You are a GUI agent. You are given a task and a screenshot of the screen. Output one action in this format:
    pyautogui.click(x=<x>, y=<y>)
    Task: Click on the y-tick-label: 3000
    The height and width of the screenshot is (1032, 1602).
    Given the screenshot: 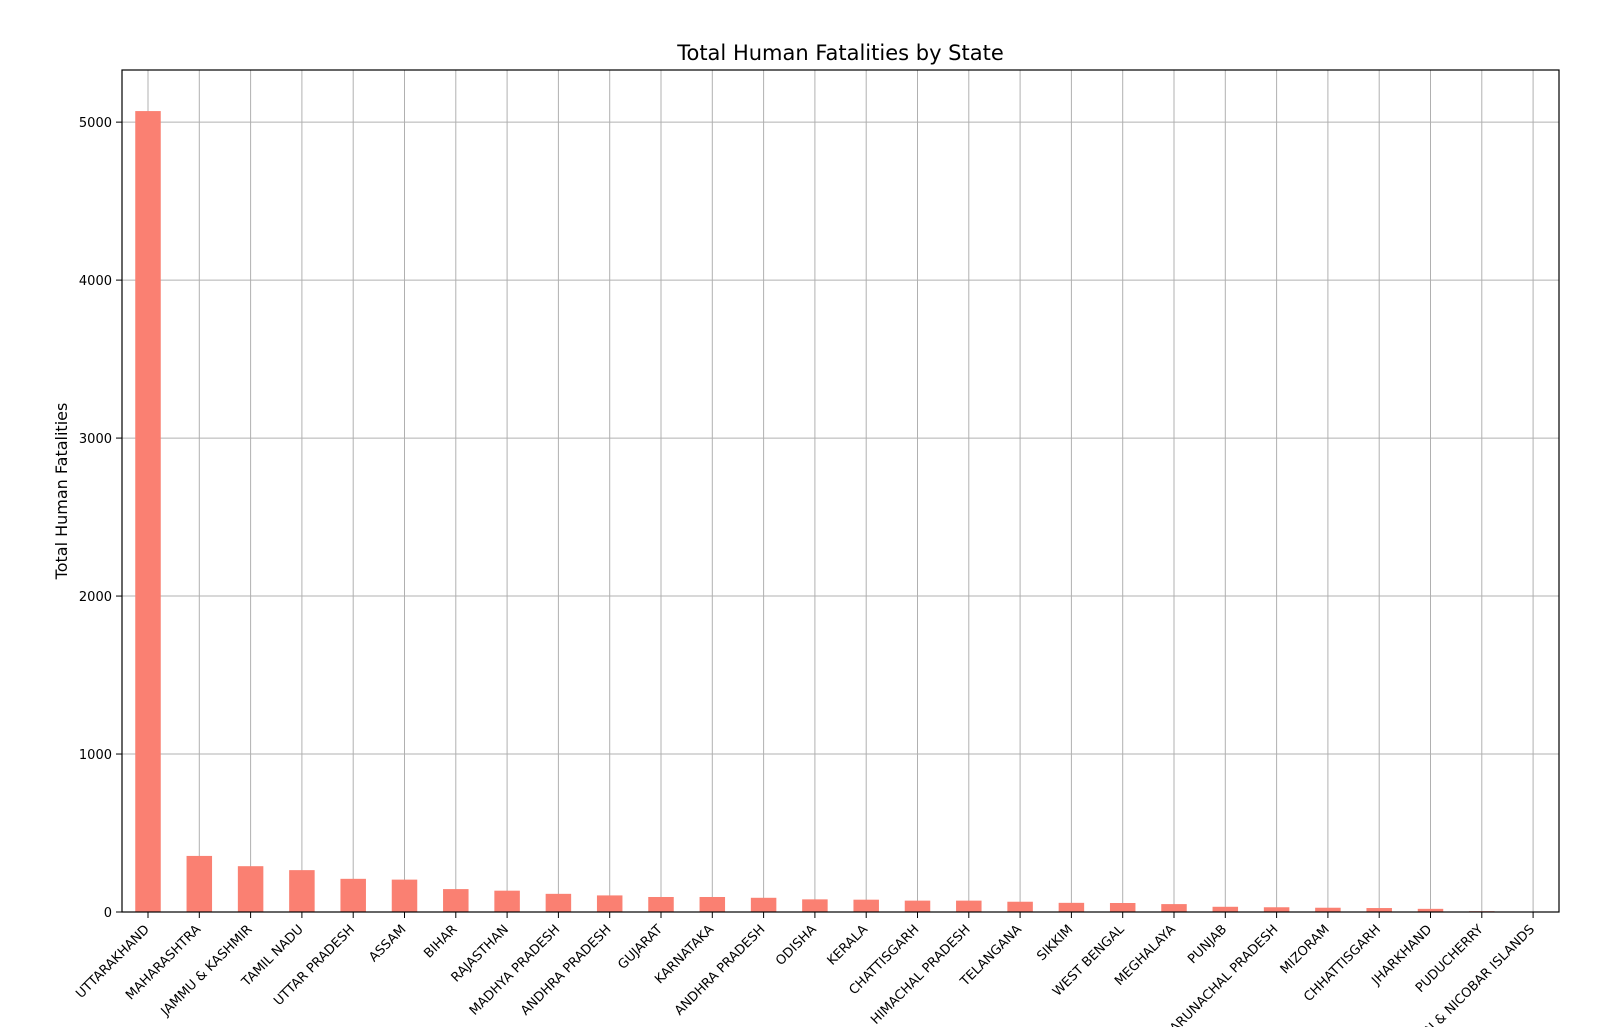 What is the action you would take?
    pyautogui.click(x=95, y=439)
    